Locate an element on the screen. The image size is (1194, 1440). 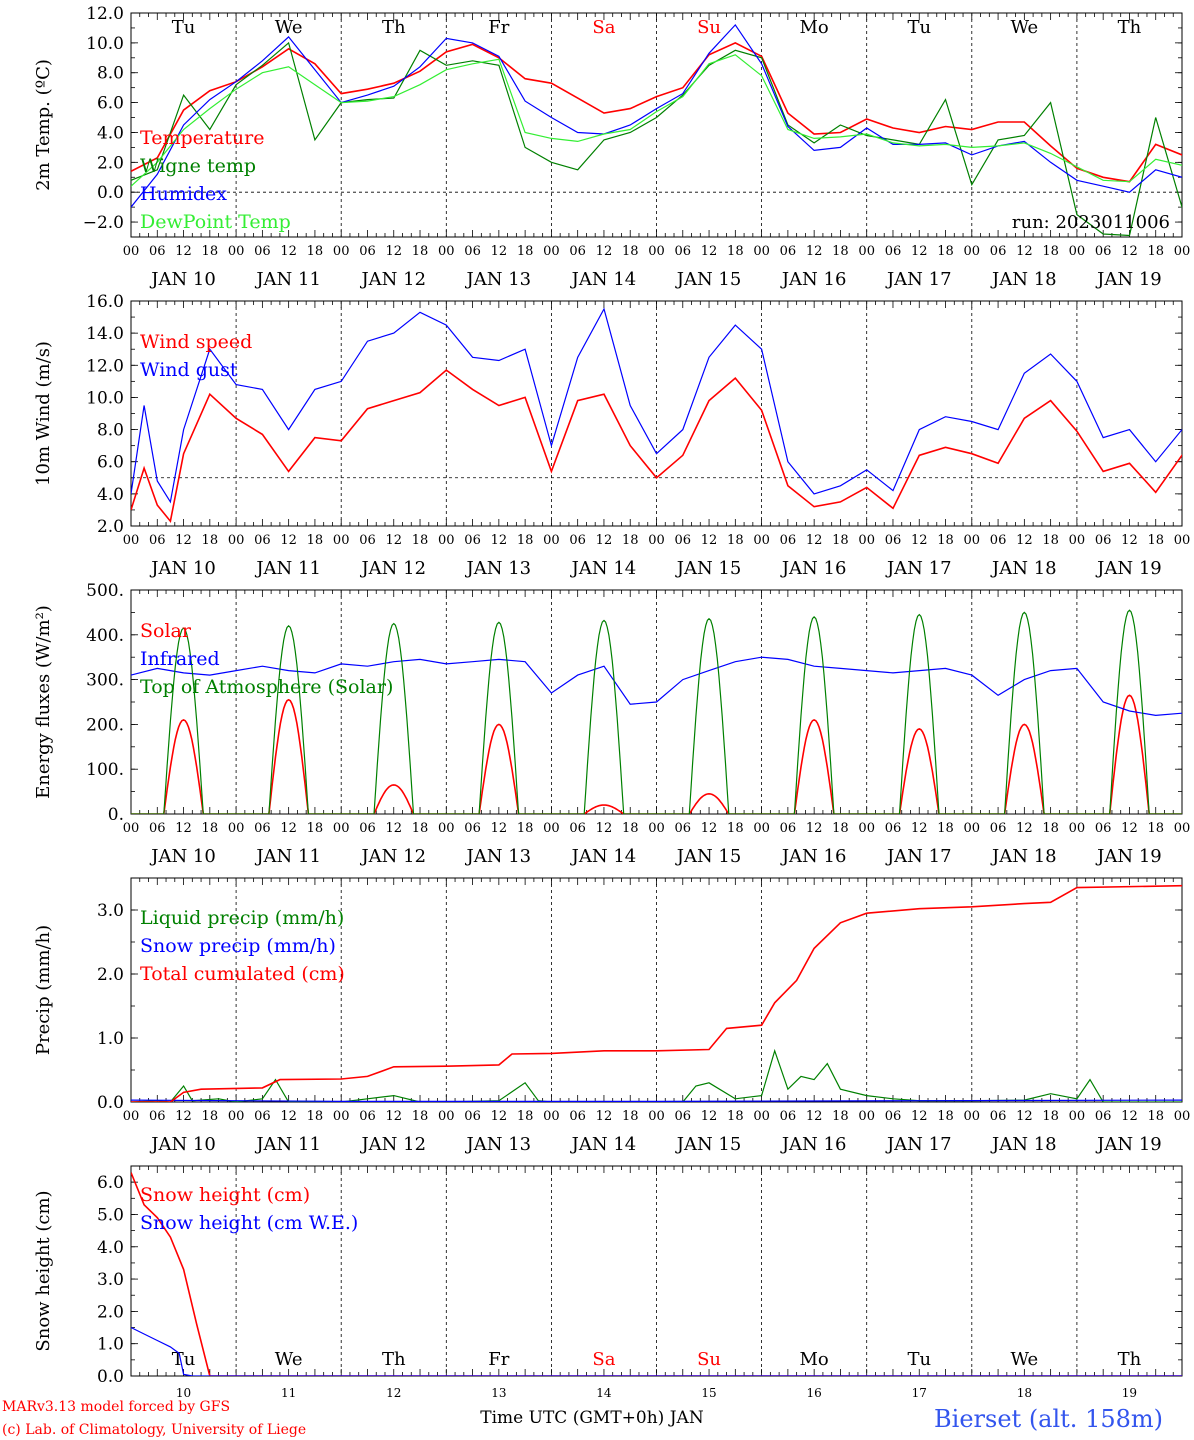
legend-entry: Humidex is located at coordinates (183, 194).